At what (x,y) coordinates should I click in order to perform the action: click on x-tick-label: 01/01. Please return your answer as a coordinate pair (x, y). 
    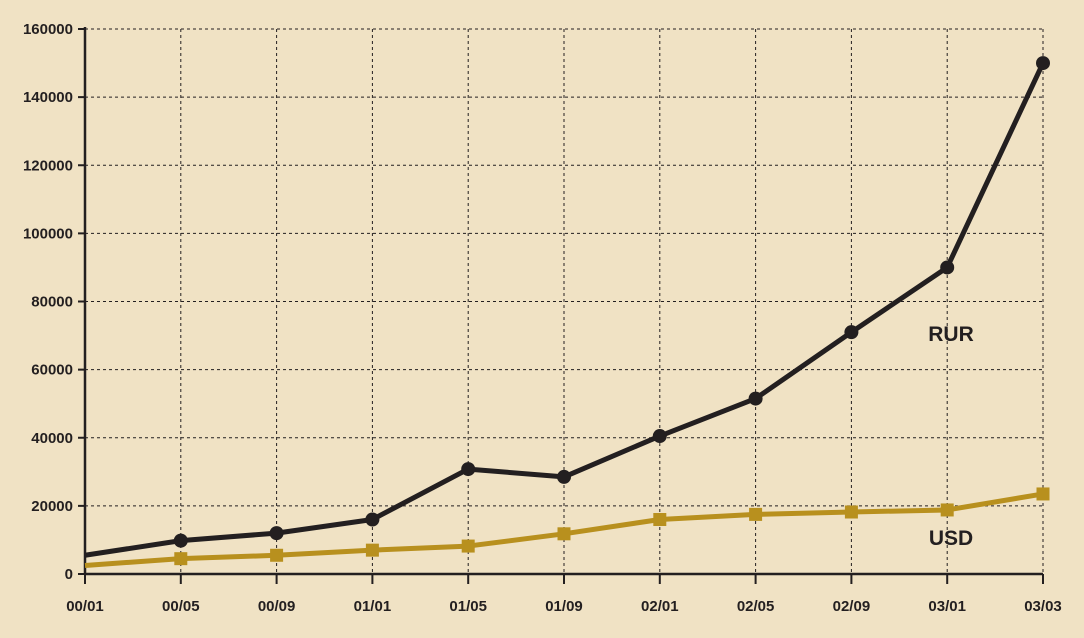
    Looking at the image, I should click on (373, 606).